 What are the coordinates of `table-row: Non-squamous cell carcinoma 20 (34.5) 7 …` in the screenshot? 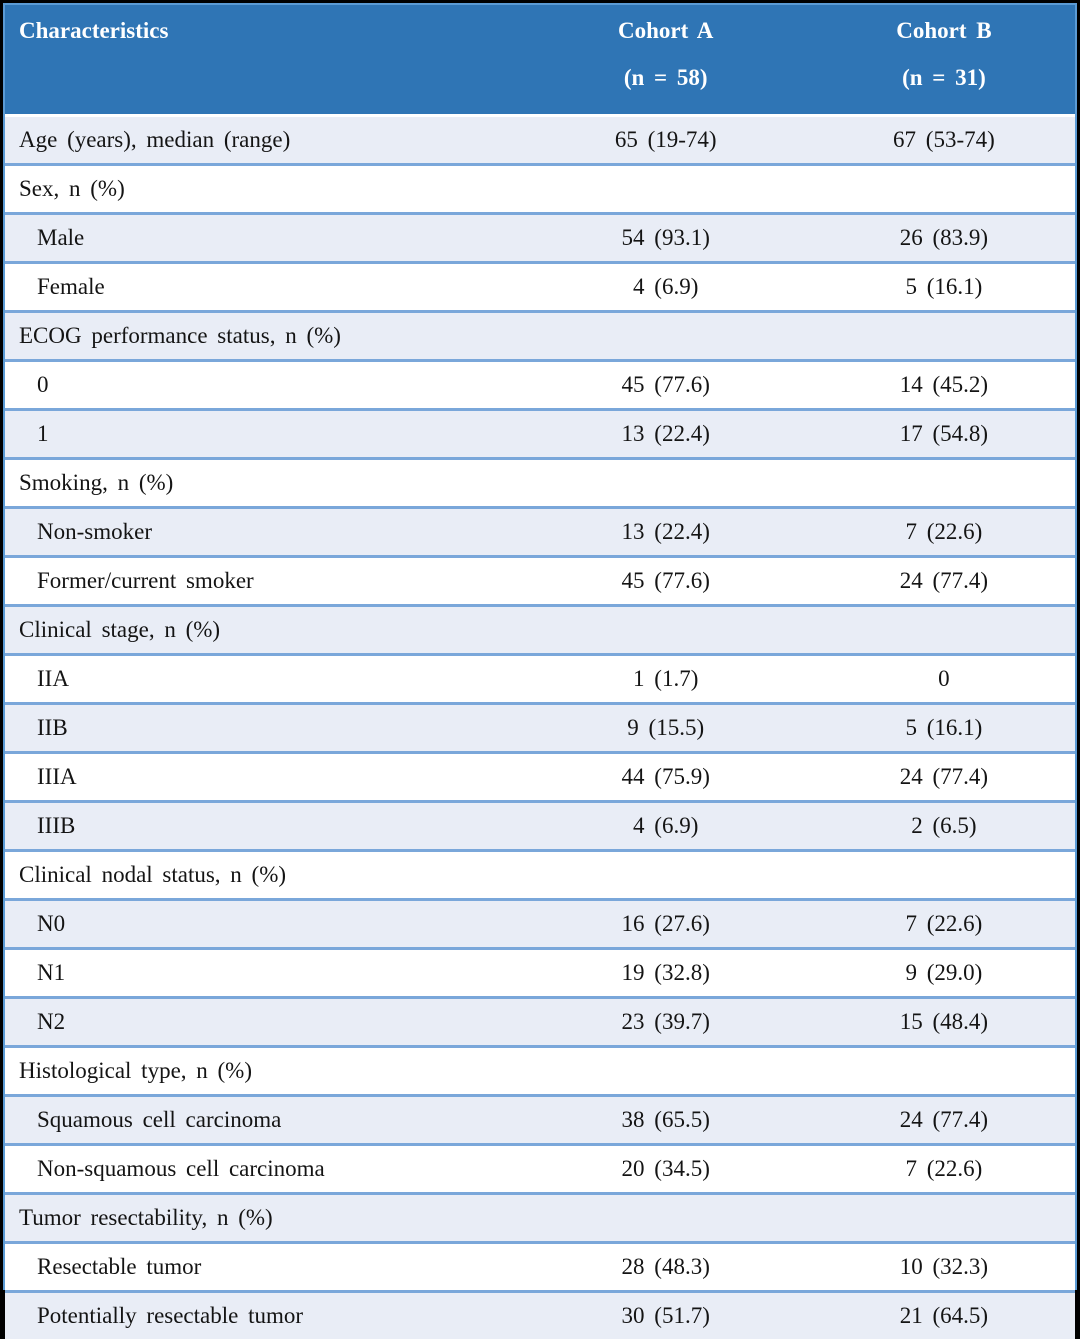 It's located at (540, 1169).